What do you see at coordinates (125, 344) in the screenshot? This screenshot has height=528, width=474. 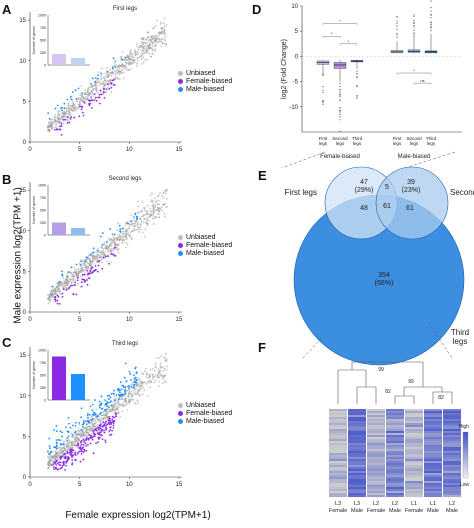 I see `panel-title: Third legs` at bounding box center [125, 344].